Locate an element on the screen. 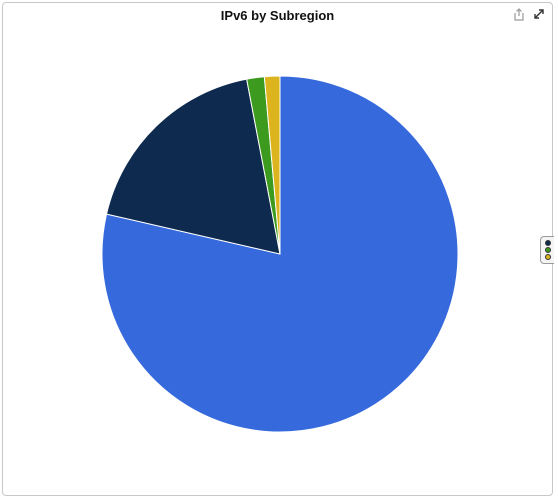  export-icon is located at coordinates (519, 14).